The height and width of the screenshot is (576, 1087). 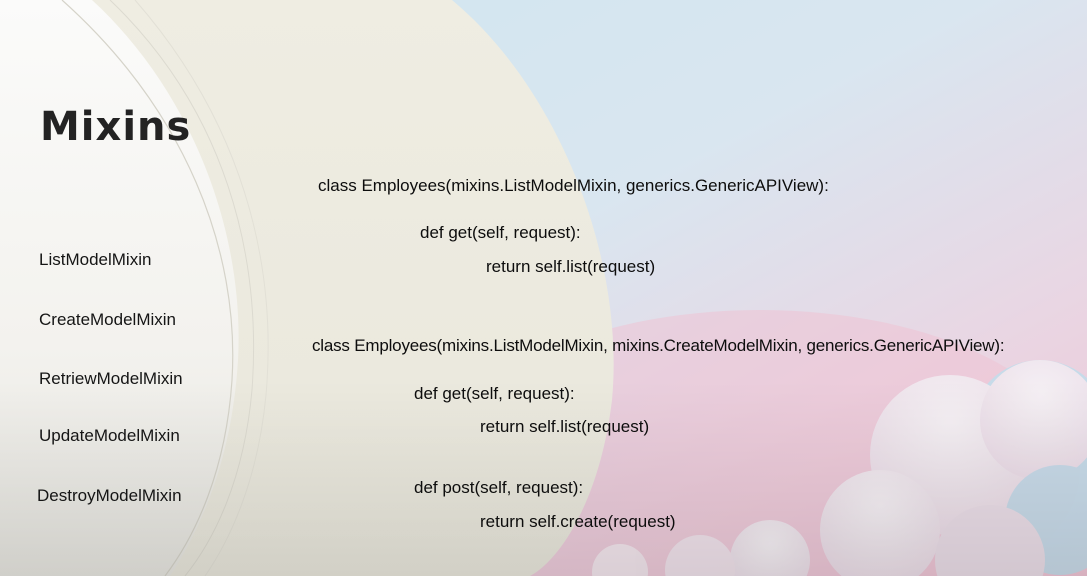 What do you see at coordinates (499, 487) in the screenshot?
I see `code-post-def: def post(self, request):` at bounding box center [499, 487].